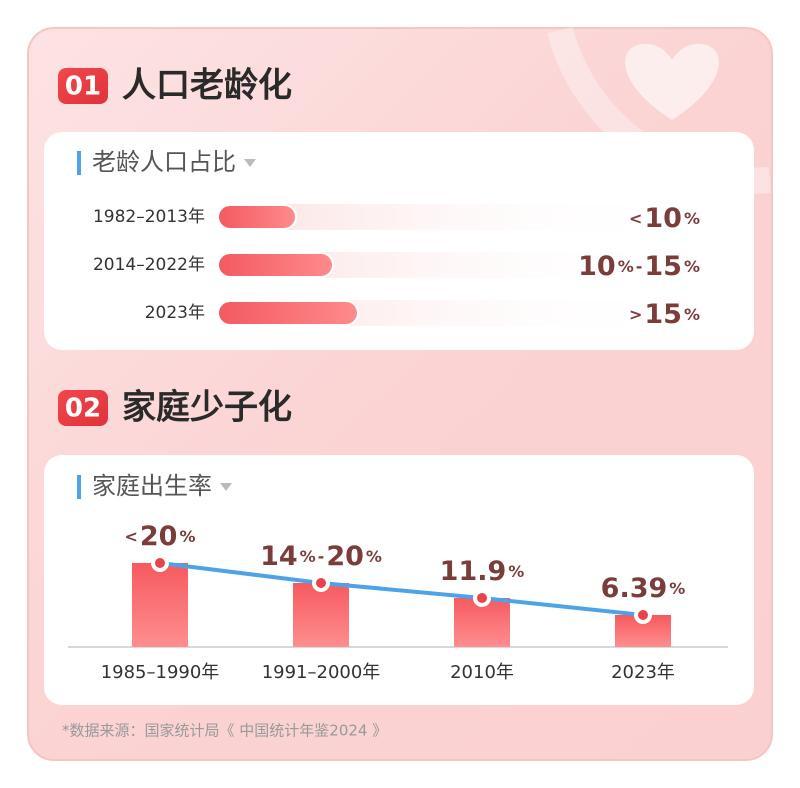  What do you see at coordinates (482, 672) in the screenshot?
I see `period-label: 2010年` at bounding box center [482, 672].